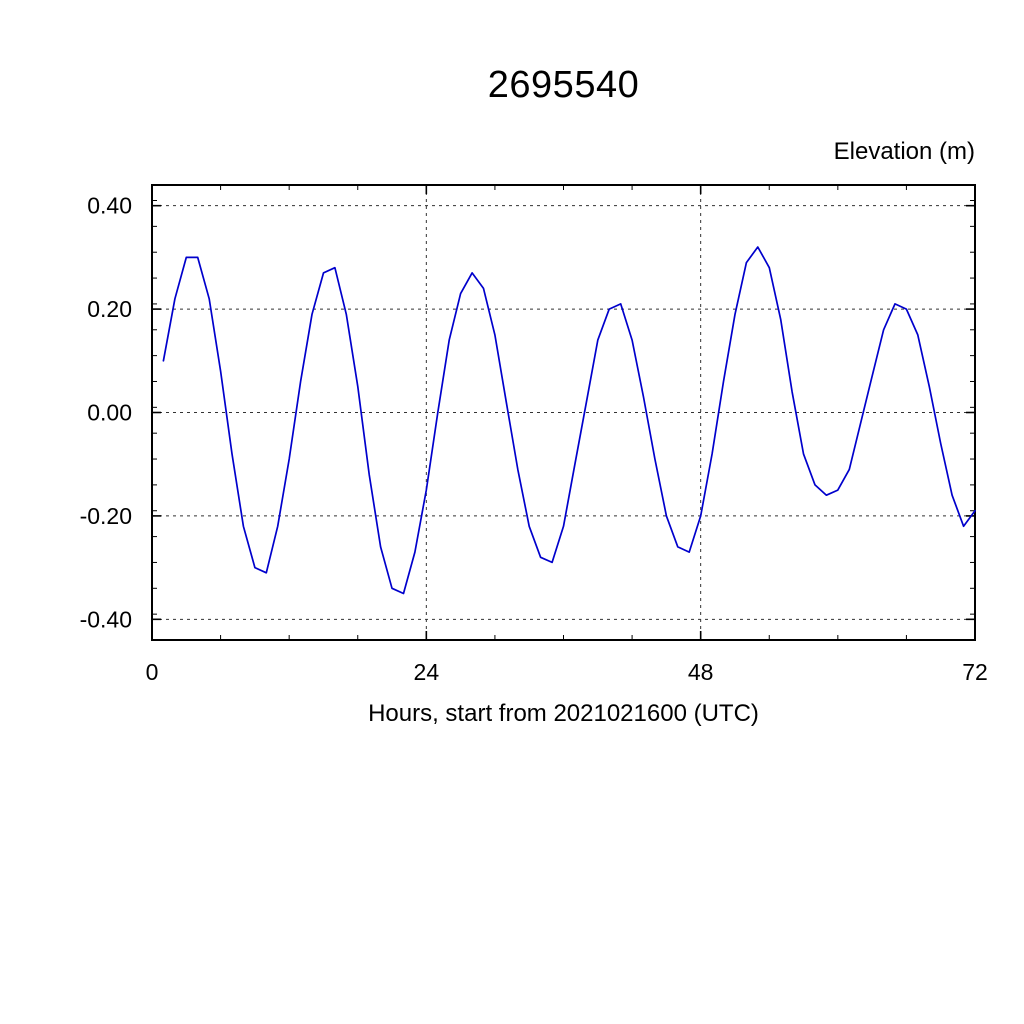 The width and height of the screenshot is (1024, 1024). What do you see at coordinates (975, 672) in the screenshot?
I see `x-tick-label: 72` at bounding box center [975, 672].